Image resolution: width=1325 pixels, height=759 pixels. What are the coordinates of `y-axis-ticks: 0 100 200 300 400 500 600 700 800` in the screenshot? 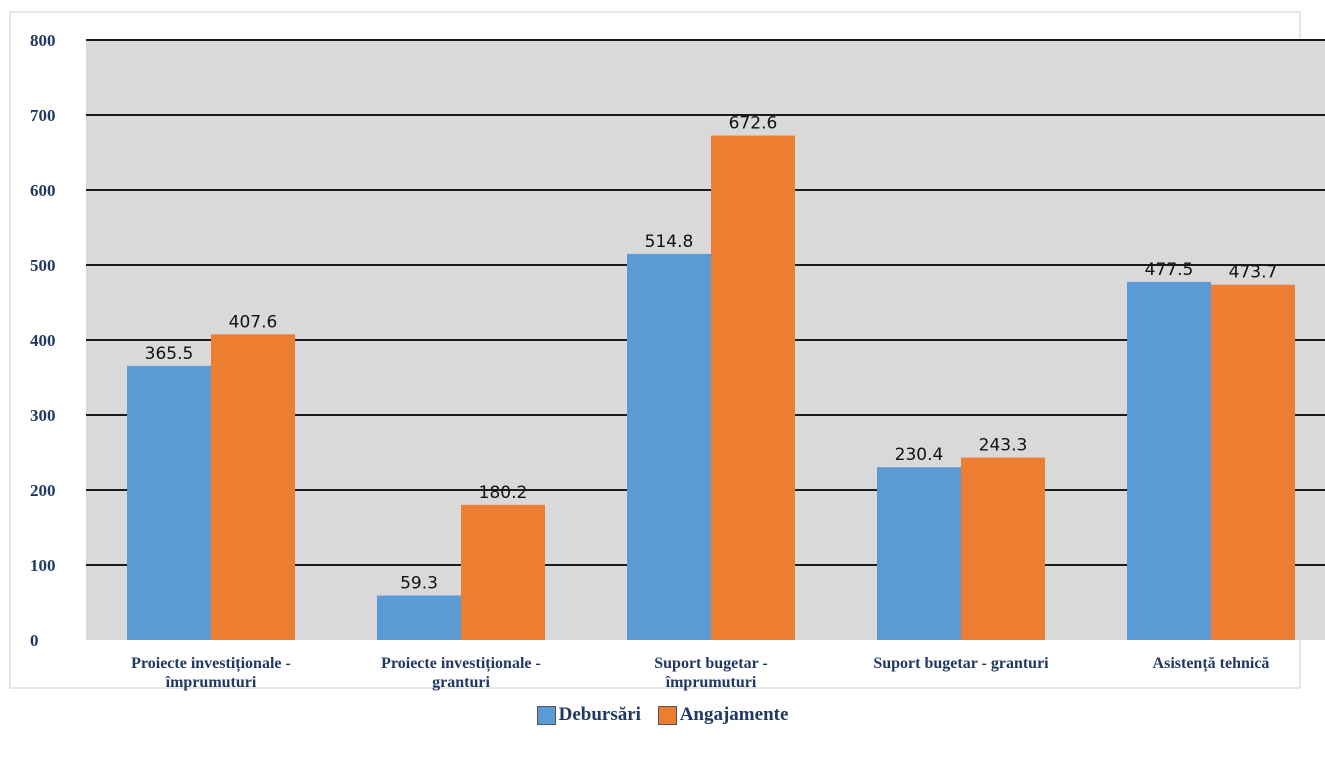 It's located at (43, 340).